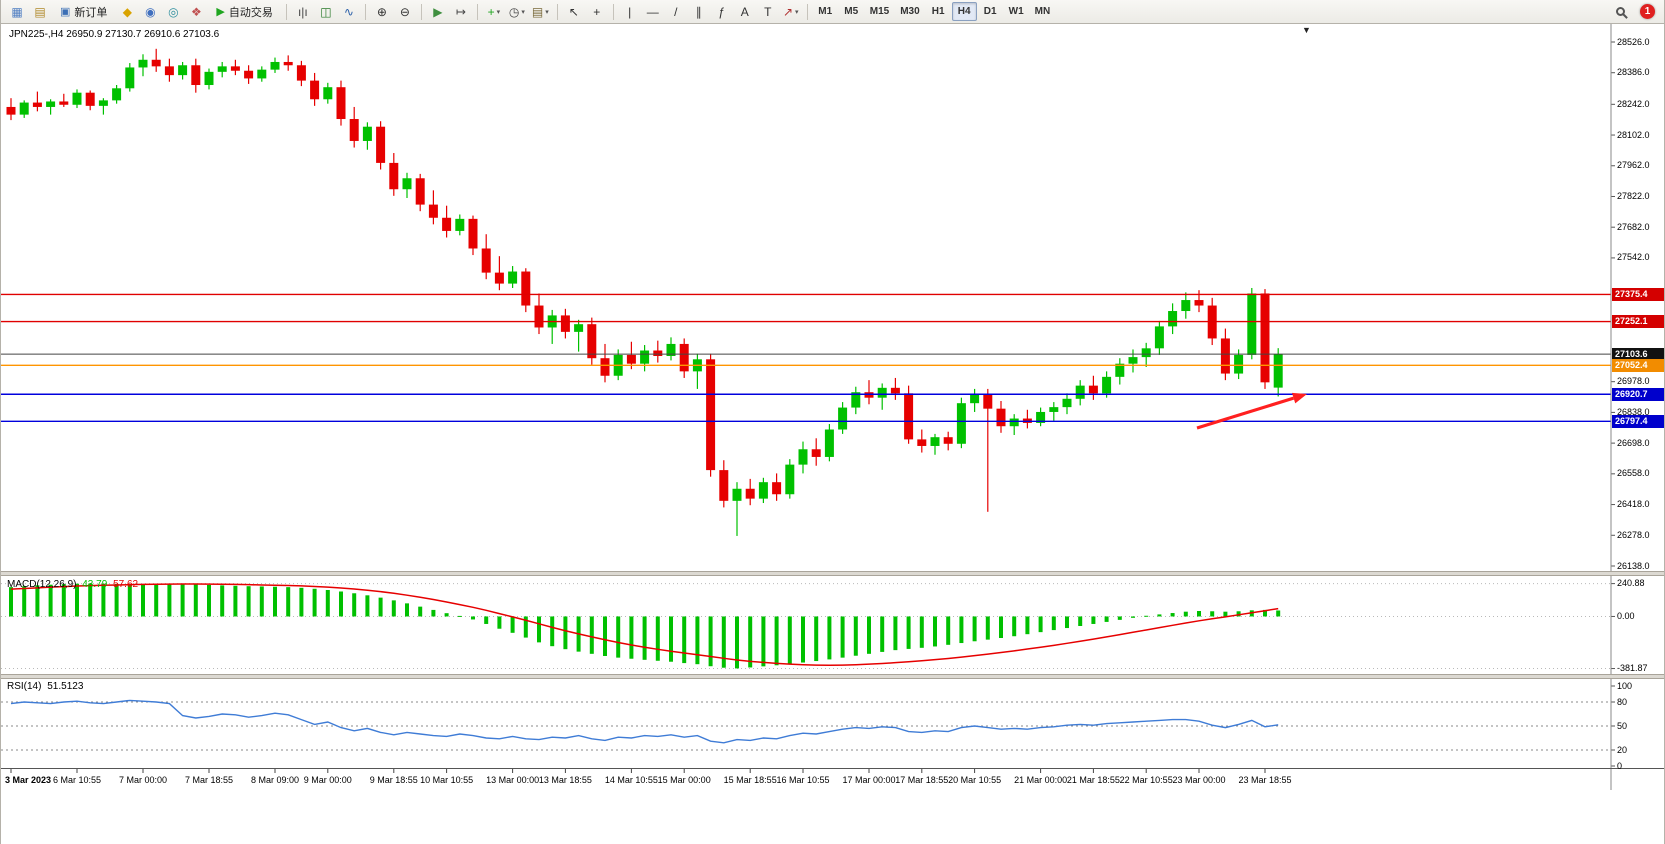  I want to click on accounts-icon: ◉, so click(150, 11).